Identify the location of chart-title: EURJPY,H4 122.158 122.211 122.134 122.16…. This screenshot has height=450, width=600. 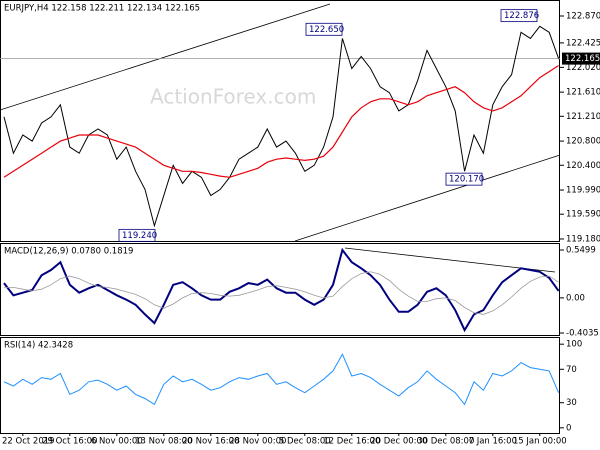
(102, 9).